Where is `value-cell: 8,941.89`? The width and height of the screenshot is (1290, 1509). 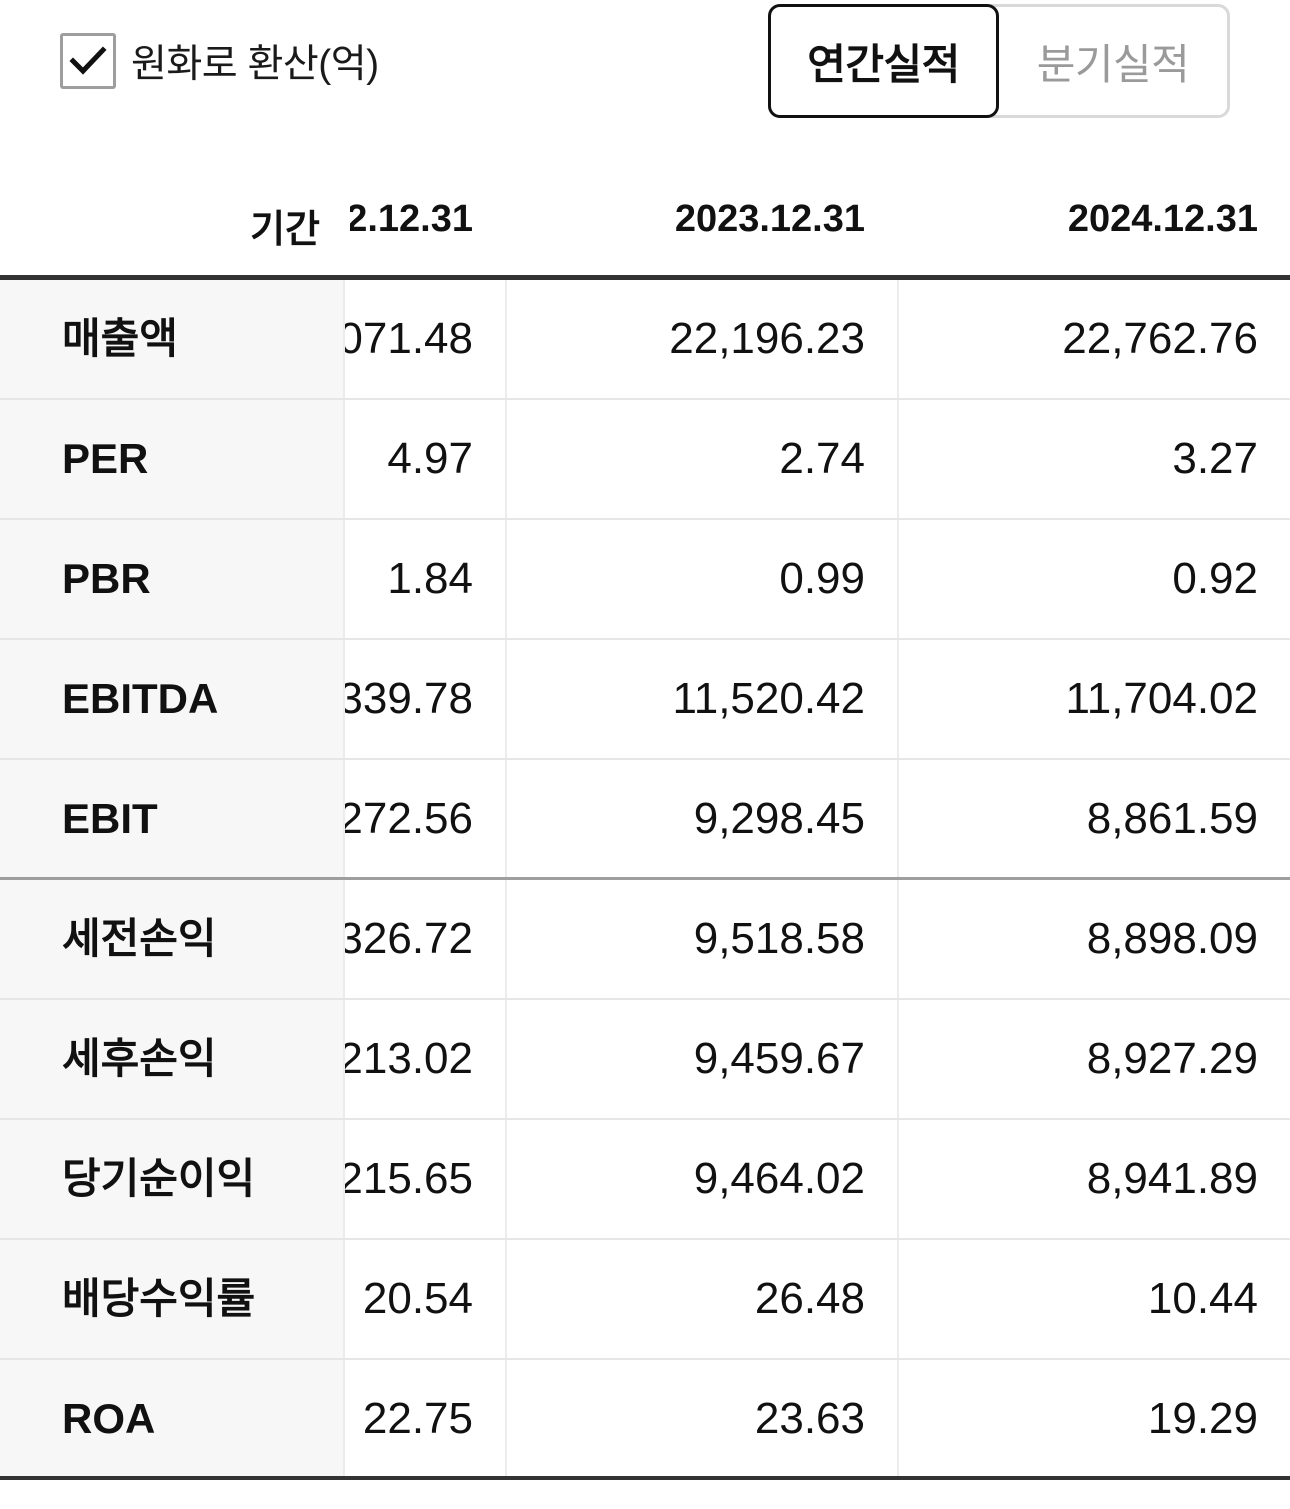
value-cell: 8,941.89 is located at coordinates (1172, 1178).